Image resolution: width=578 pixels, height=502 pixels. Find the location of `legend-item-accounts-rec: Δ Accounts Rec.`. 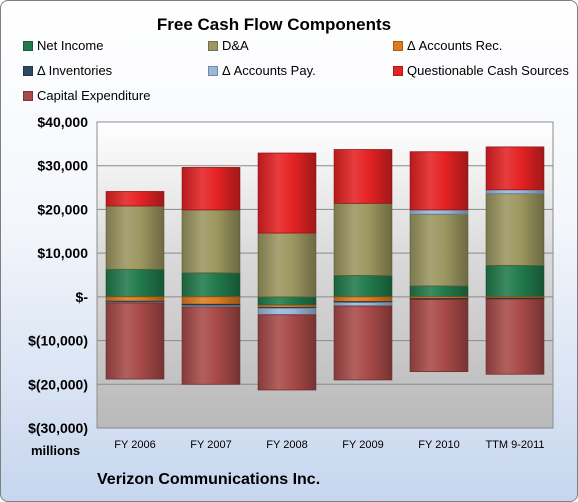

legend-item-accounts-rec: Δ Accounts Rec. is located at coordinates (447, 46).